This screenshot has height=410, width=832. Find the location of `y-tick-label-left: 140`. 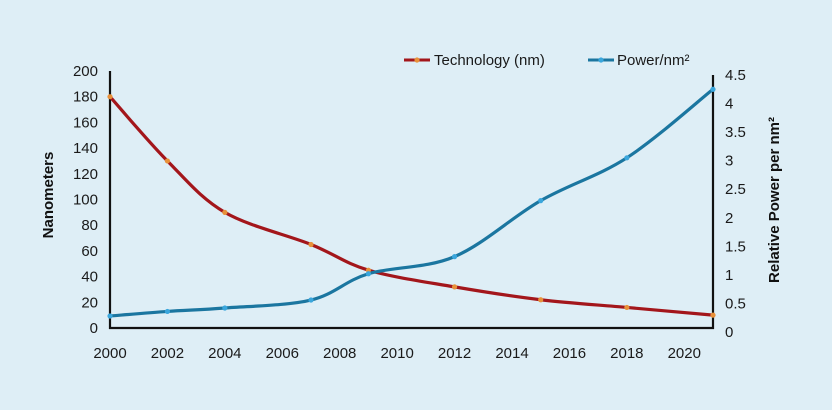

y-tick-label-left: 140 is located at coordinates (85, 148).